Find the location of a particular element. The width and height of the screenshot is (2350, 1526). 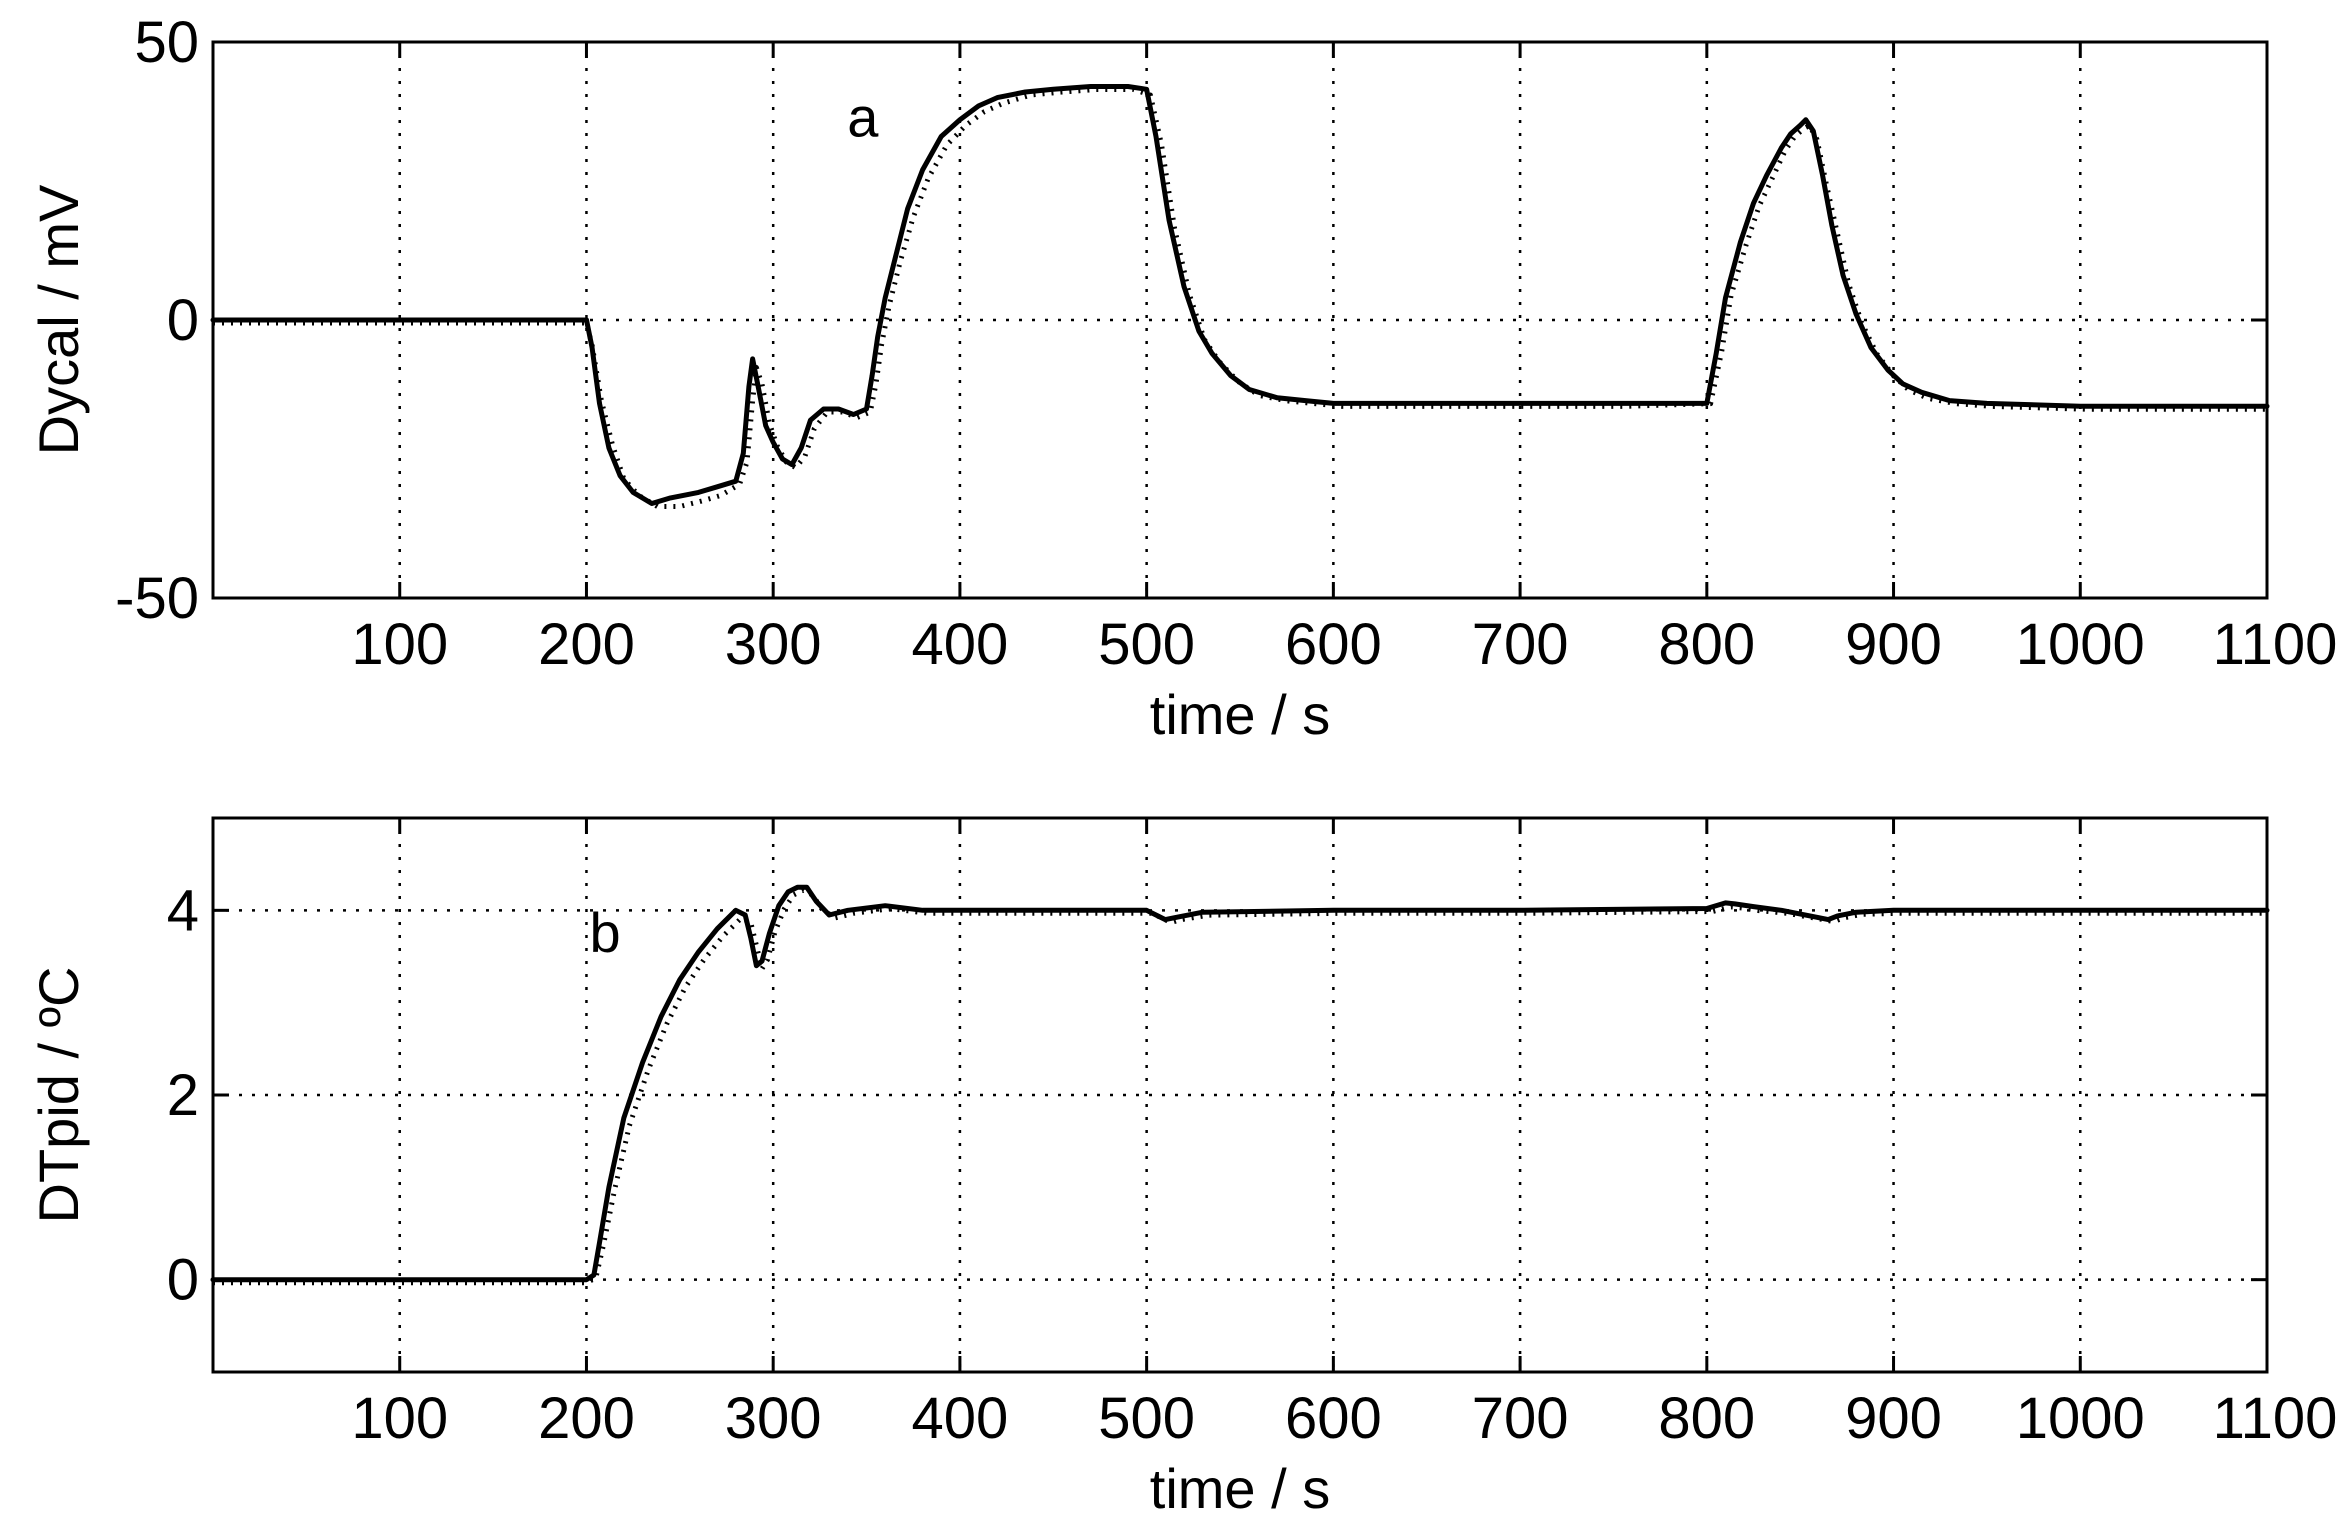

curve-label: b is located at coordinates (605, 932).